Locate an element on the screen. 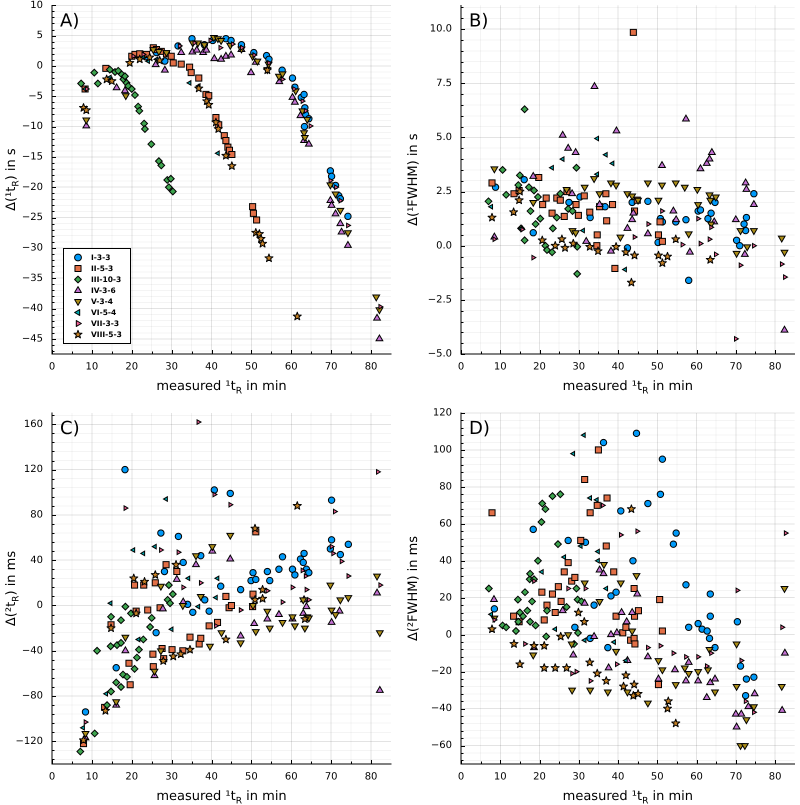 The width and height of the screenshot is (800, 805). chart-title: A) is located at coordinates (70, 21).